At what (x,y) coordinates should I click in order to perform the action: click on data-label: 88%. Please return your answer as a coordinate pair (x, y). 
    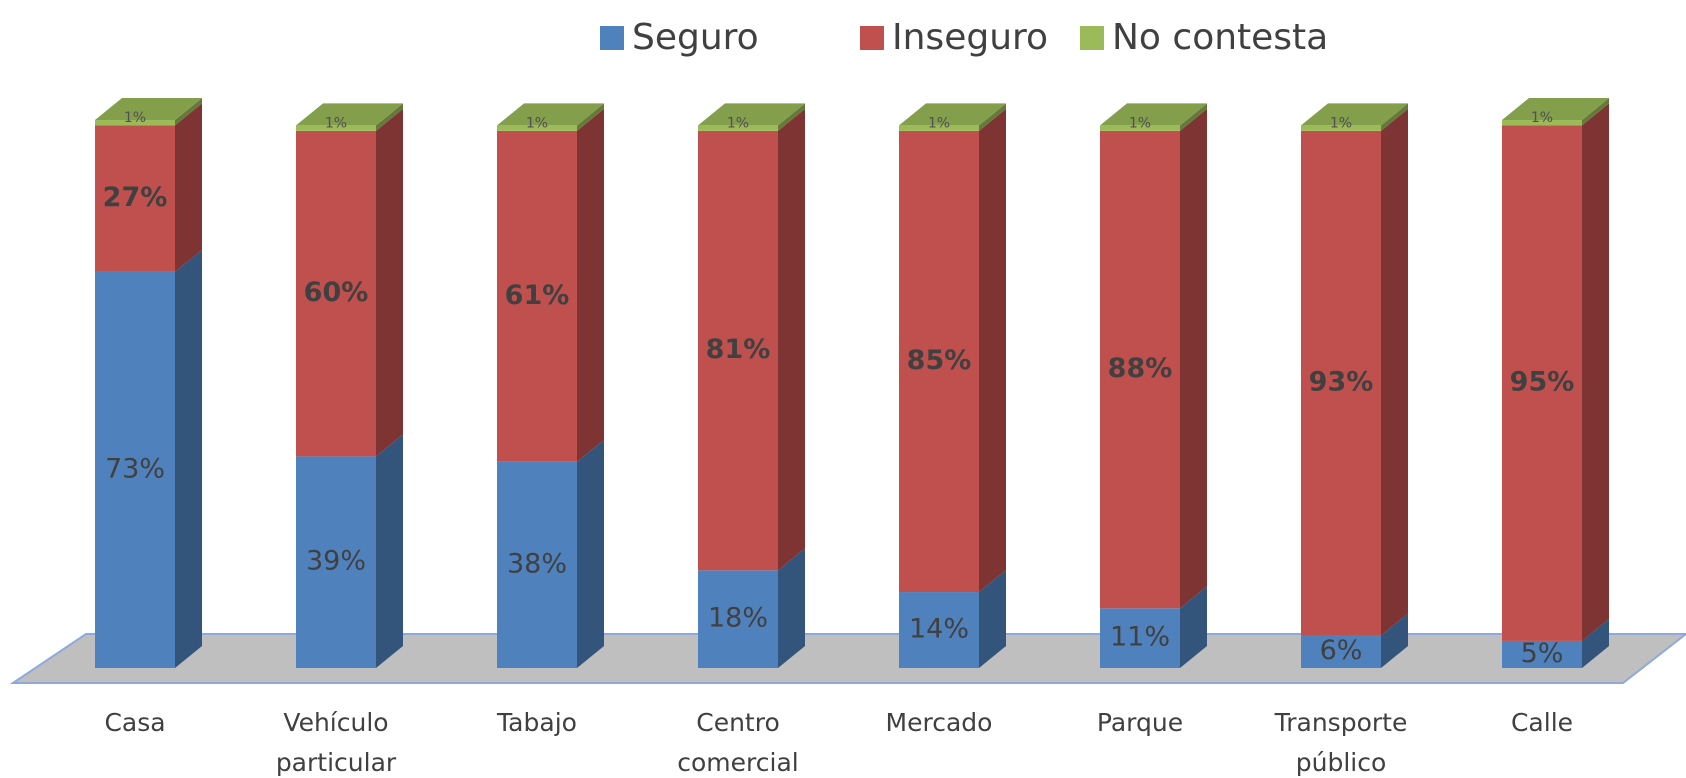
    Looking at the image, I should click on (1140, 368).